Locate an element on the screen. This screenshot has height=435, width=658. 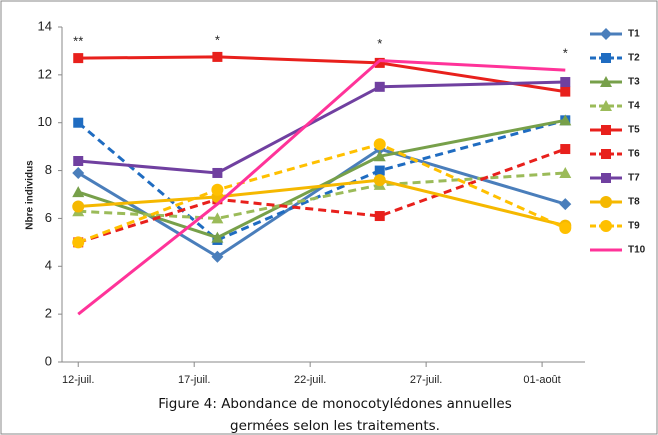
y-tick-label: 6 is located at coordinates (48, 217).